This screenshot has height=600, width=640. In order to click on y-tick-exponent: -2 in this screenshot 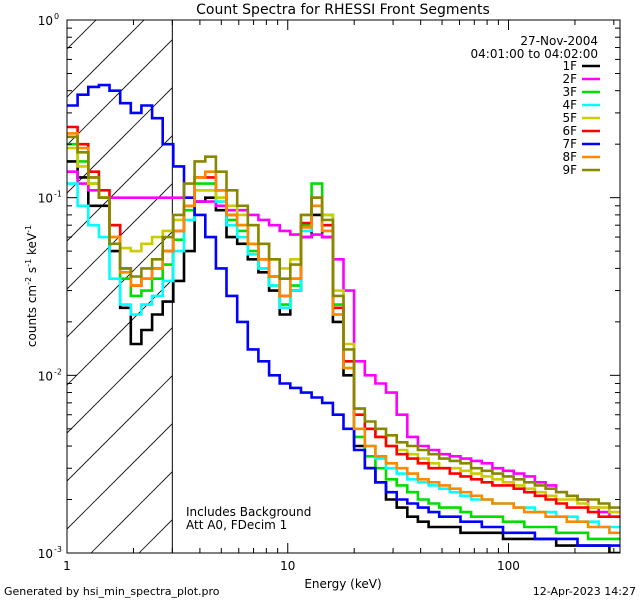, I will do `click(58, 371)`.